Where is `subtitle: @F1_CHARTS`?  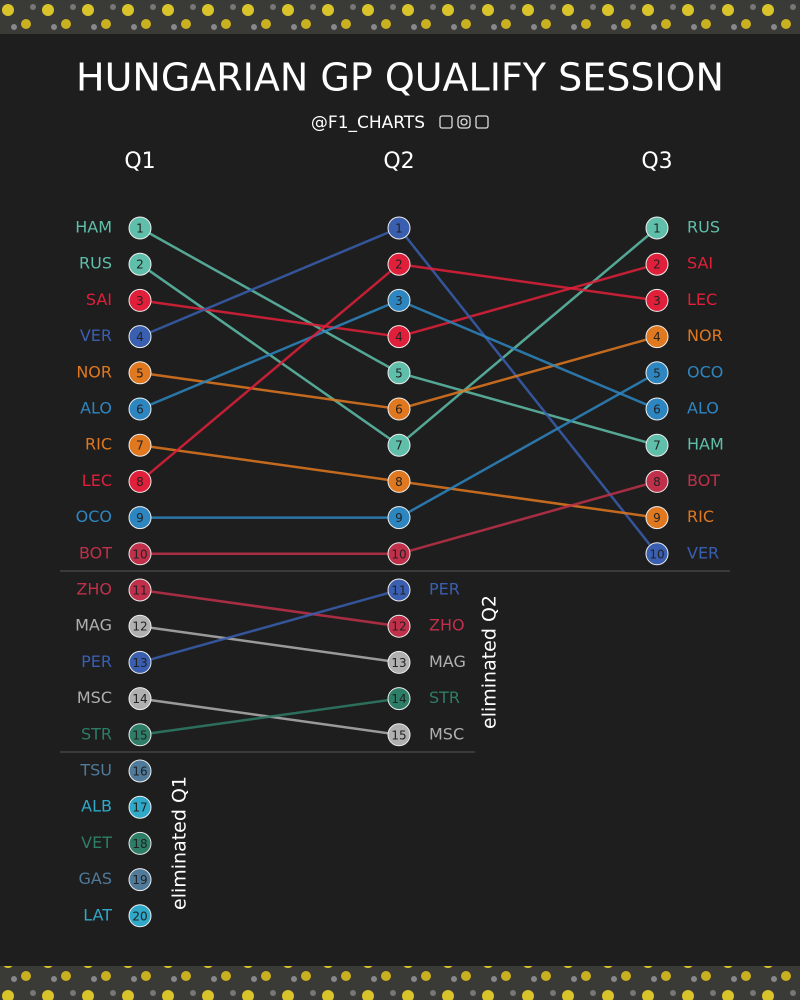
subtitle: @F1_CHARTS is located at coordinates (368, 123).